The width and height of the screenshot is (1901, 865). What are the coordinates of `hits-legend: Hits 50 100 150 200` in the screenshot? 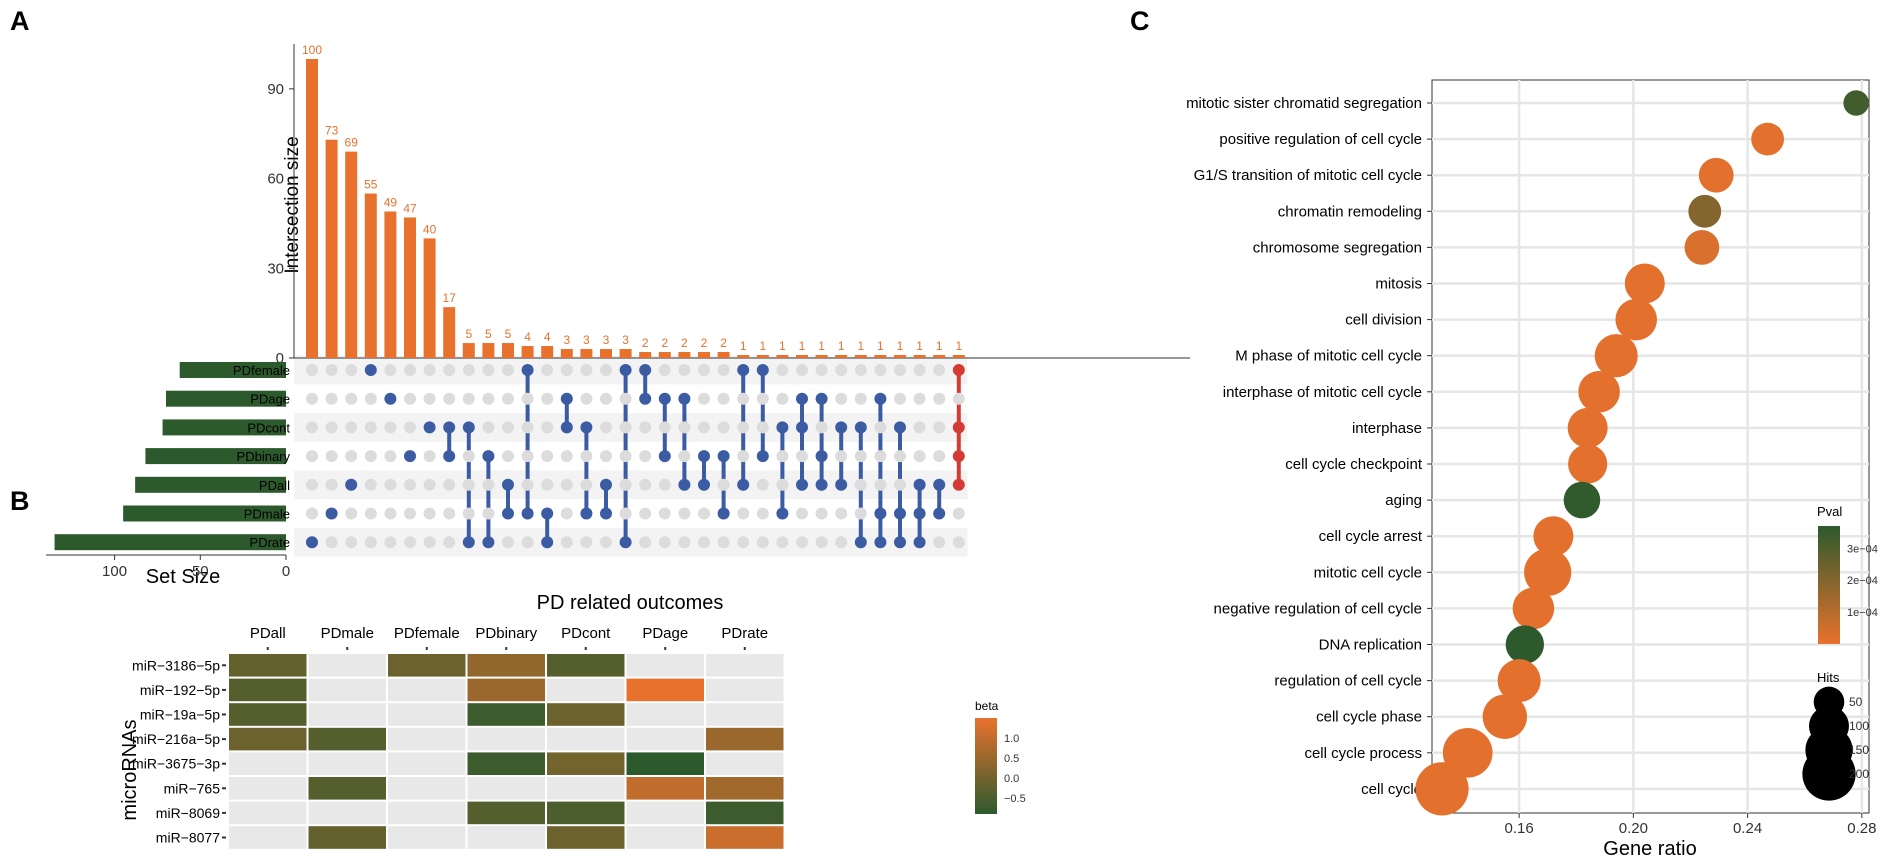 It's located at (1835, 735).